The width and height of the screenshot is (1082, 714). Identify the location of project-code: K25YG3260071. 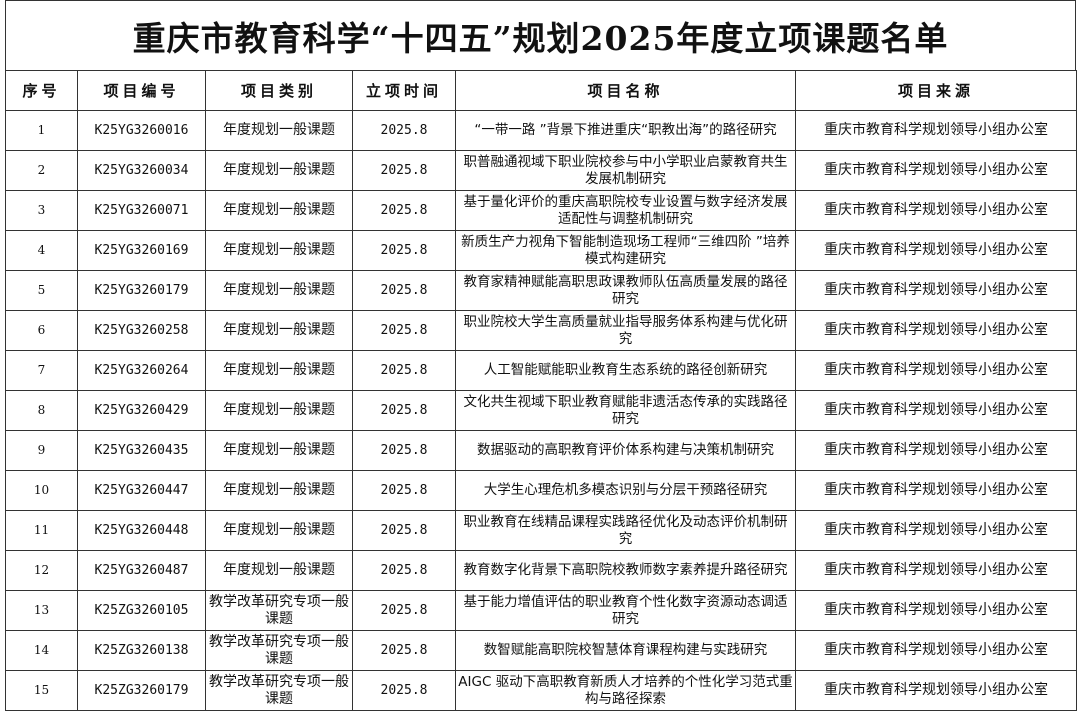
(141, 210).